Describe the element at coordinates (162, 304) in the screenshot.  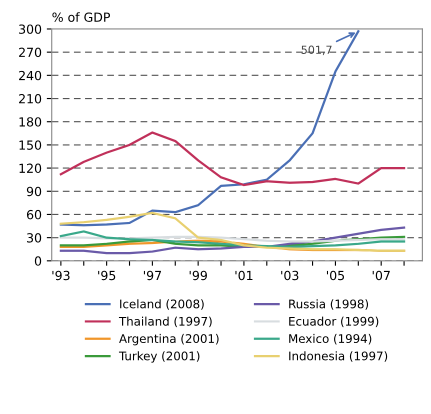
I see `legend-label: Iceland (2008)` at that location.